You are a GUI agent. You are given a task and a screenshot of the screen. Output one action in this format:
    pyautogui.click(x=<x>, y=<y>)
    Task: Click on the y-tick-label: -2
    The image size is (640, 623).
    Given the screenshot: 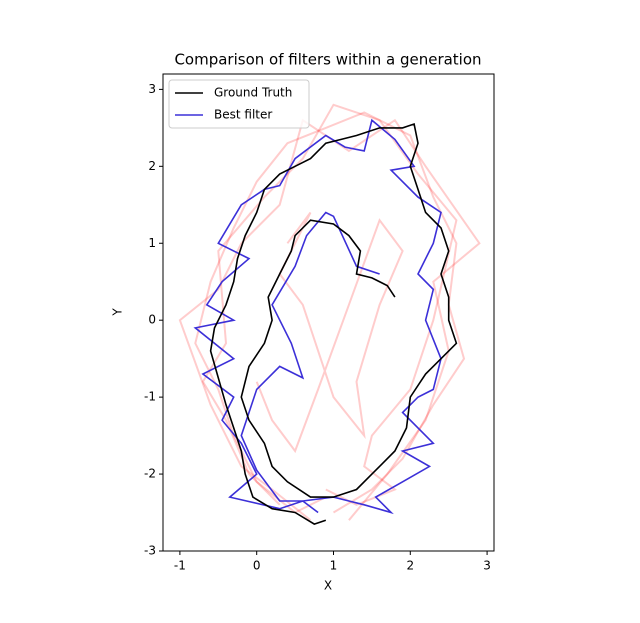 What is the action you would take?
    pyautogui.click(x=150, y=474)
    